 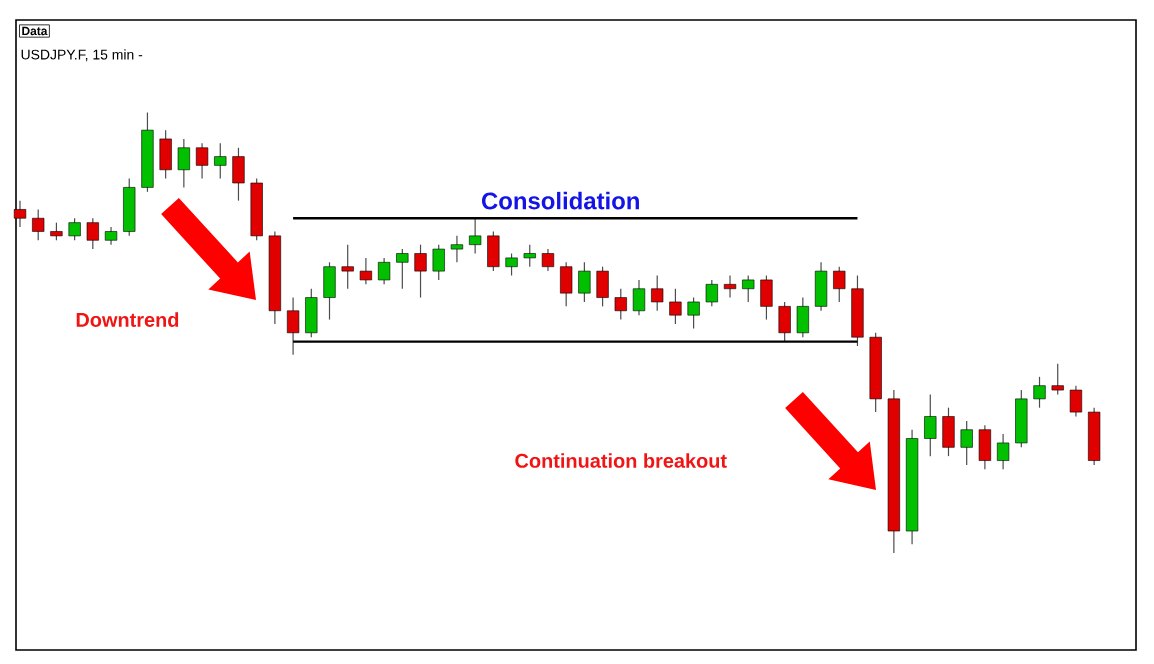 What do you see at coordinates (560, 200) in the screenshot?
I see `annotation: Consolidation` at bounding box center [560, 200].